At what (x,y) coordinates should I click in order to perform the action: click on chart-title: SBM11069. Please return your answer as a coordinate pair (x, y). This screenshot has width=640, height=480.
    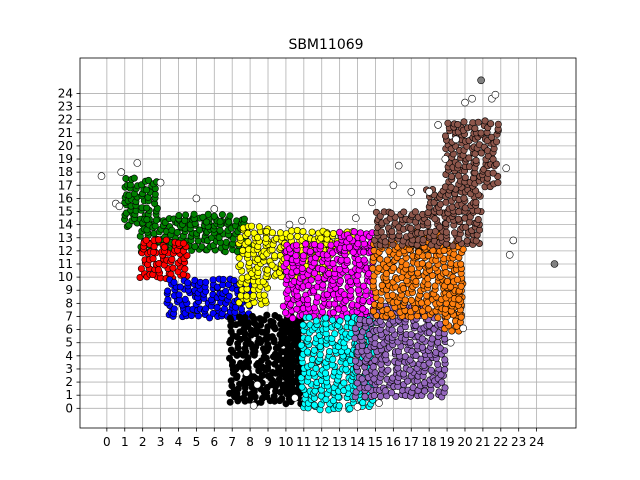
    Looking at the image, I should click on (325, 45).